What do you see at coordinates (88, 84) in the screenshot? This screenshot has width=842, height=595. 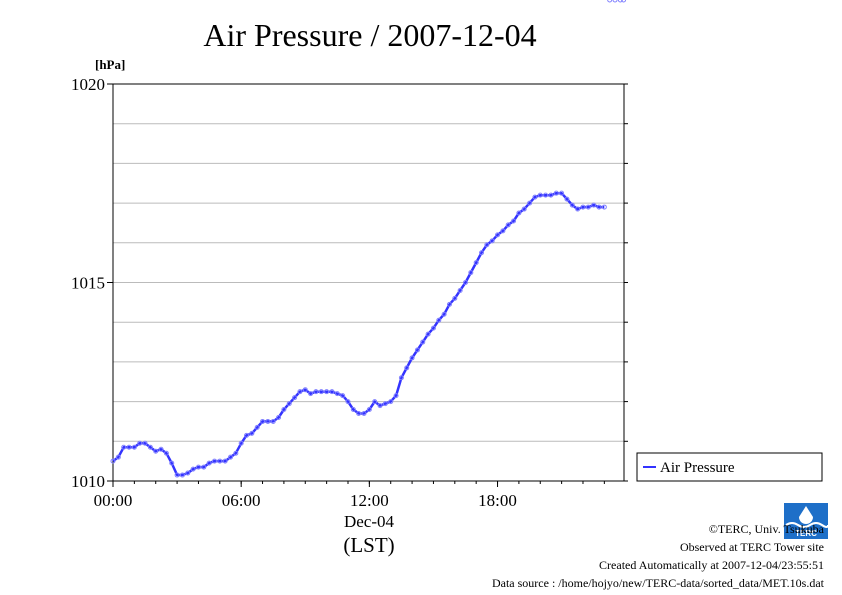 I see `y-tick-label: 1020` at bounding box center [88, 84].